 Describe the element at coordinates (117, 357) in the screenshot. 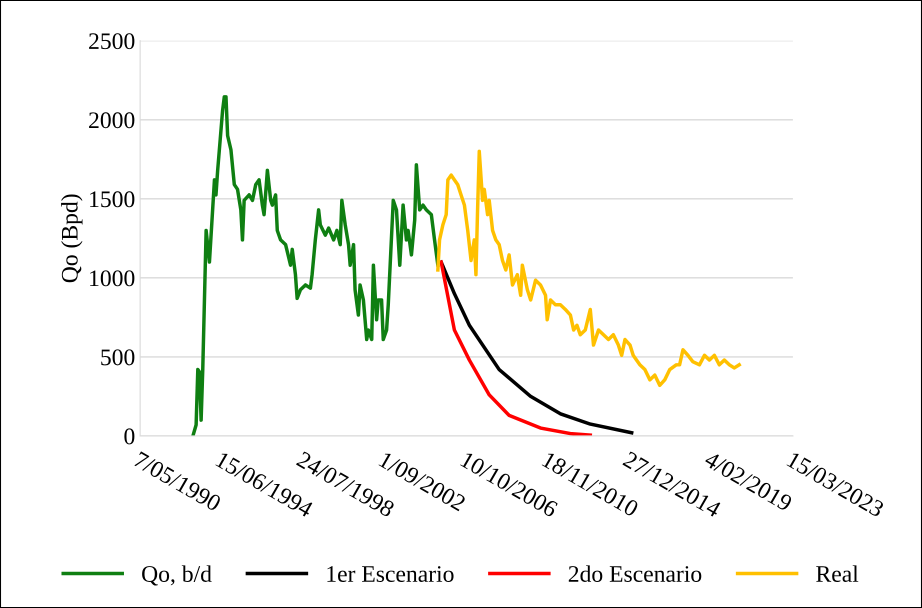

I see `y-tick-label: 500` at that location.